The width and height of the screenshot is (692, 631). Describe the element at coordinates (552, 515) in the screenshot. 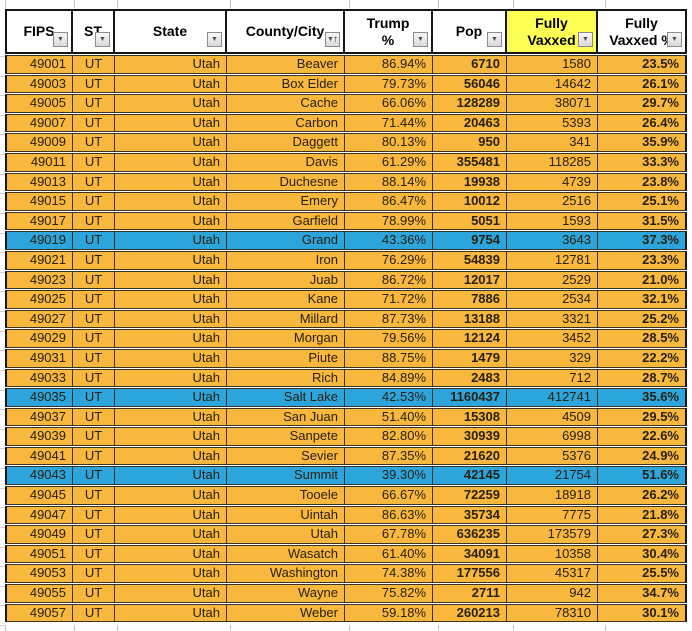

I see `cell-fully_vaxxed: 7775` at that location.